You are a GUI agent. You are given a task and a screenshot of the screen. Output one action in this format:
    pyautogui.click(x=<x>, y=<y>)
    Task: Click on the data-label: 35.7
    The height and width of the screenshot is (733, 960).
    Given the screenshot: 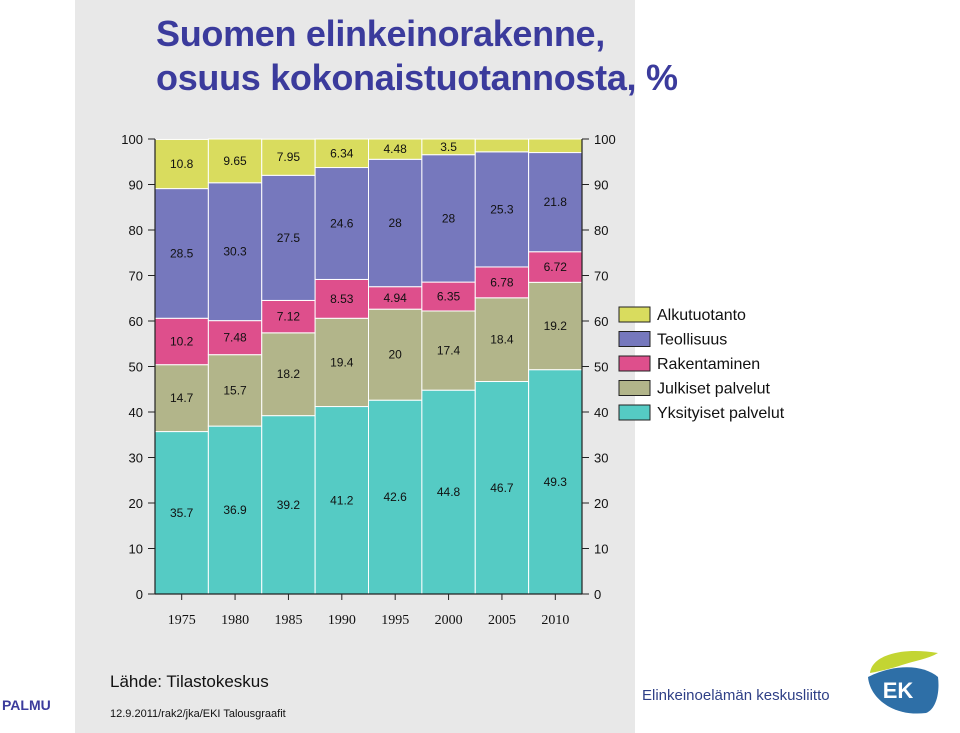 What is the action you would take?
    pyautogui.click(x=182, y=513)
    